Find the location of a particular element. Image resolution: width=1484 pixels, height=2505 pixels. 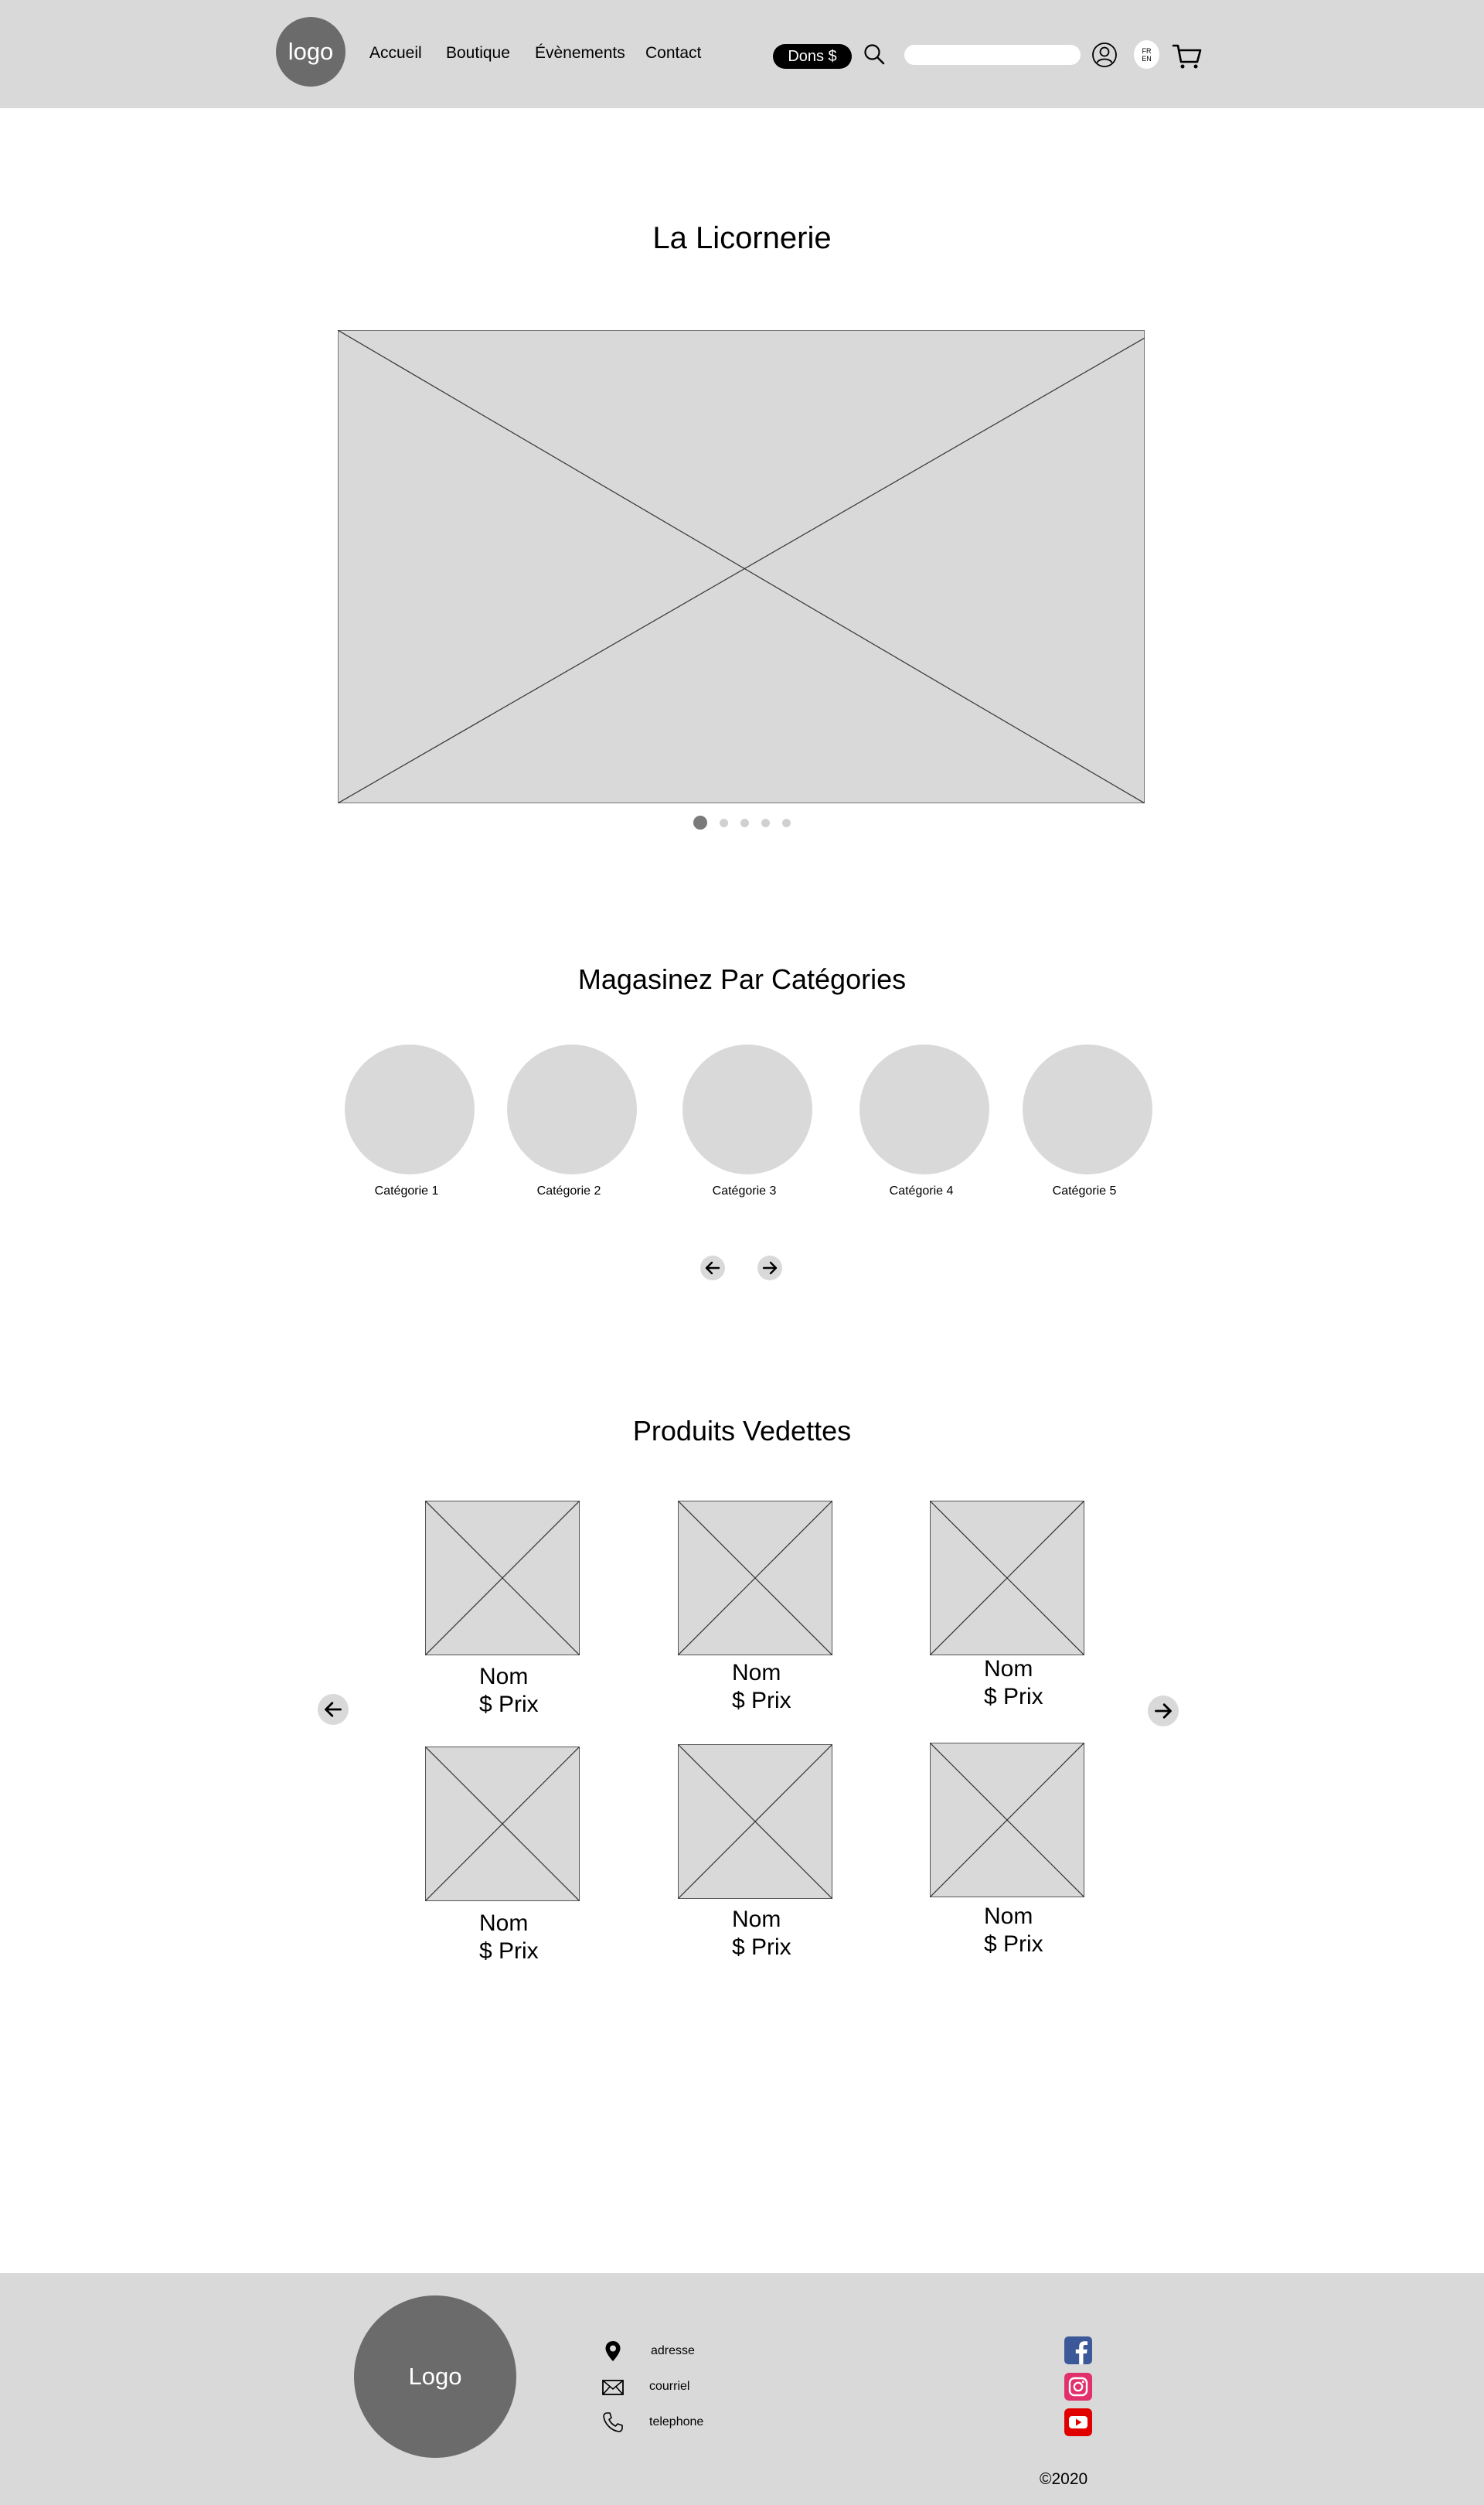

footer-logo: Logo is located at coordinates (435, 2376).